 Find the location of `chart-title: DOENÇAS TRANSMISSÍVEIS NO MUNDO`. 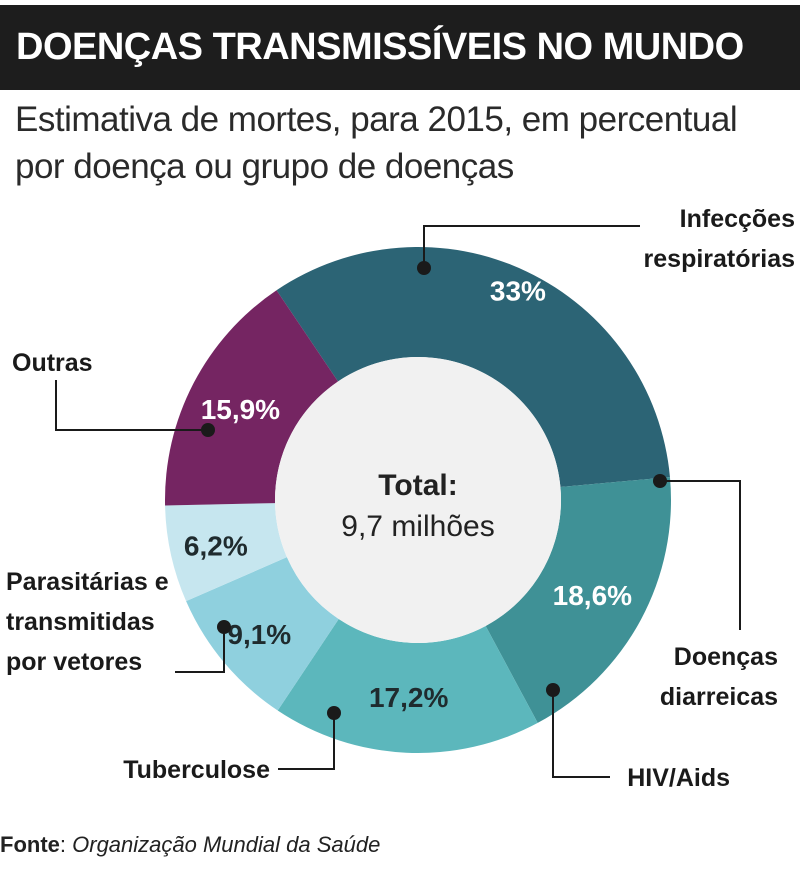

chart-title: DOENÇAS TRANSMISSÍVEIS NO MUNDO is located at coordinates (400, 47).